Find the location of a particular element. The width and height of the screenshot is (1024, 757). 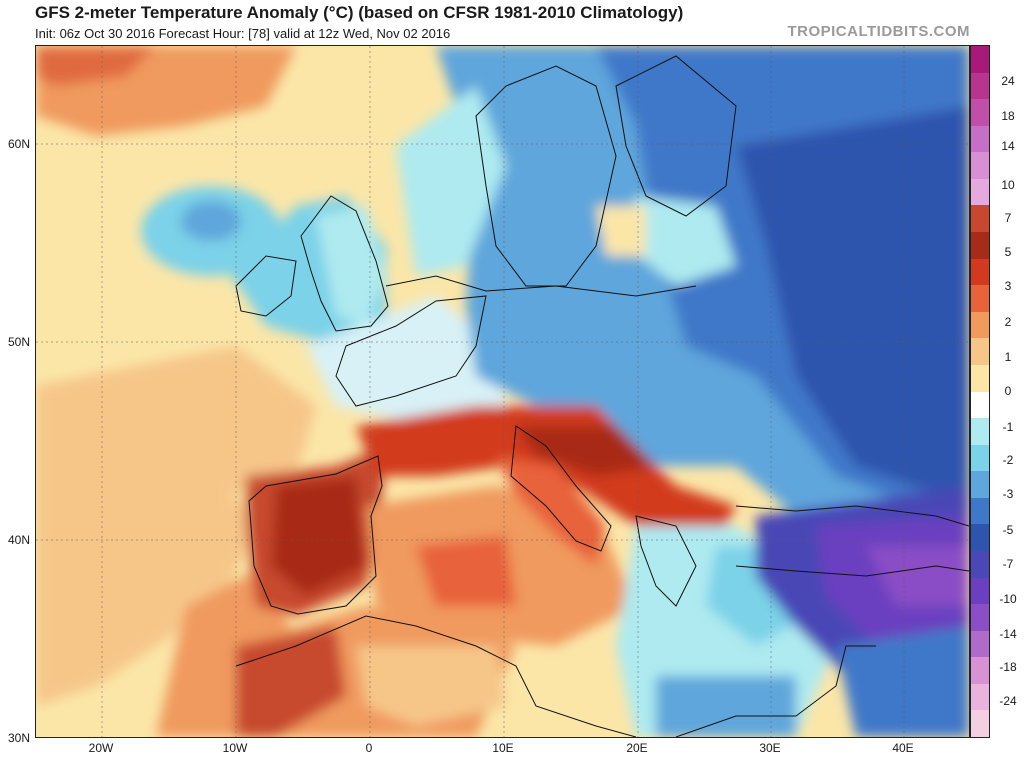

colorbar-label: 1 is located at coordinates (1008, 357).